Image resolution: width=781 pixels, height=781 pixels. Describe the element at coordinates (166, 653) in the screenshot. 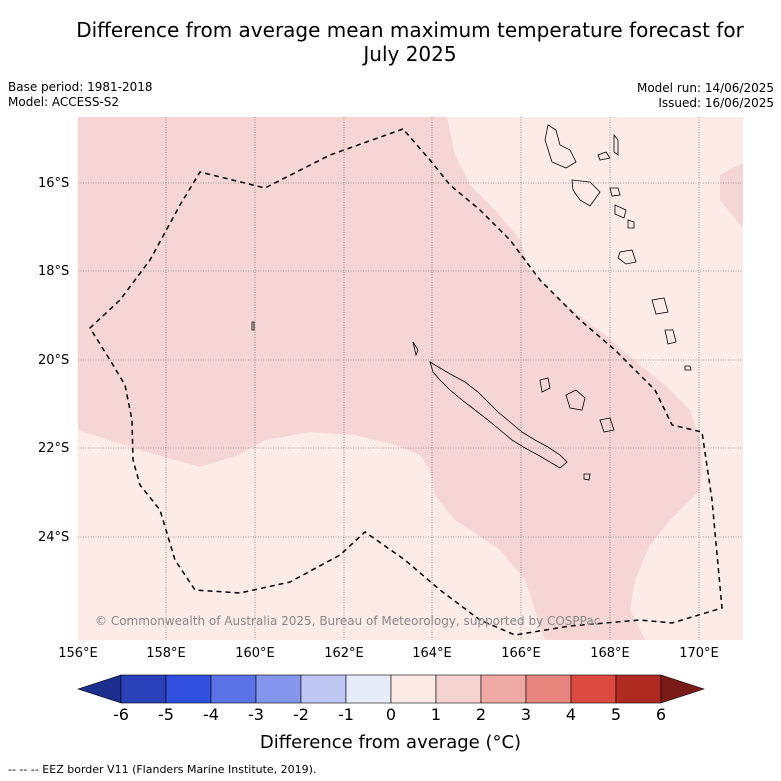

I see `lon-label-158e: 158°E` at that location.